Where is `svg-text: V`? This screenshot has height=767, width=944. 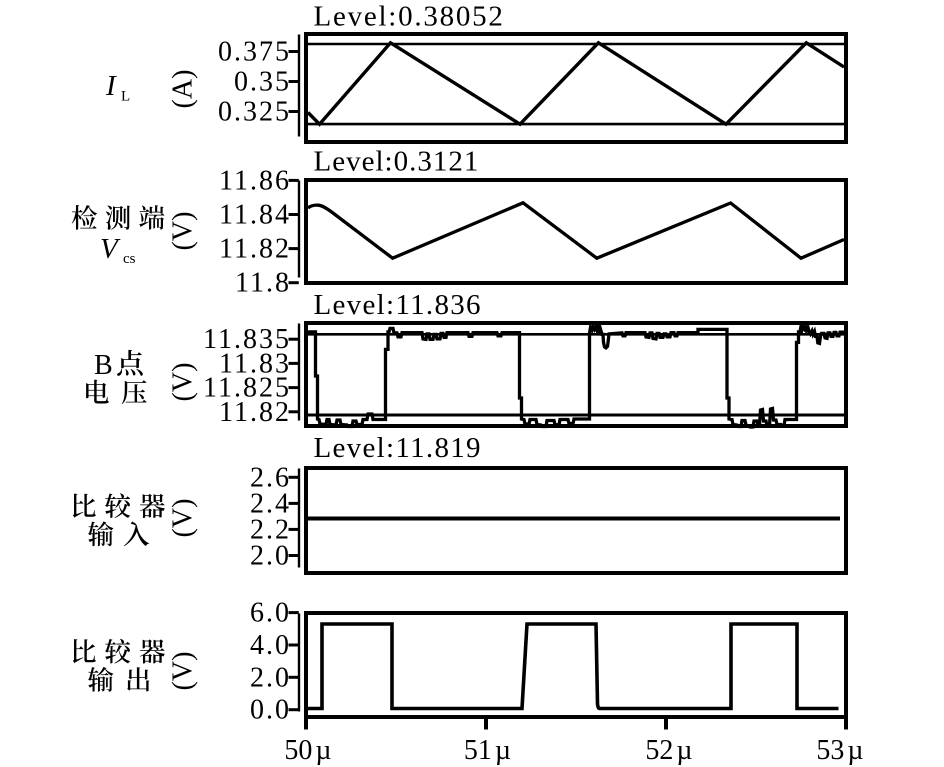
svg-text: V is located at coordinates (110, 249).